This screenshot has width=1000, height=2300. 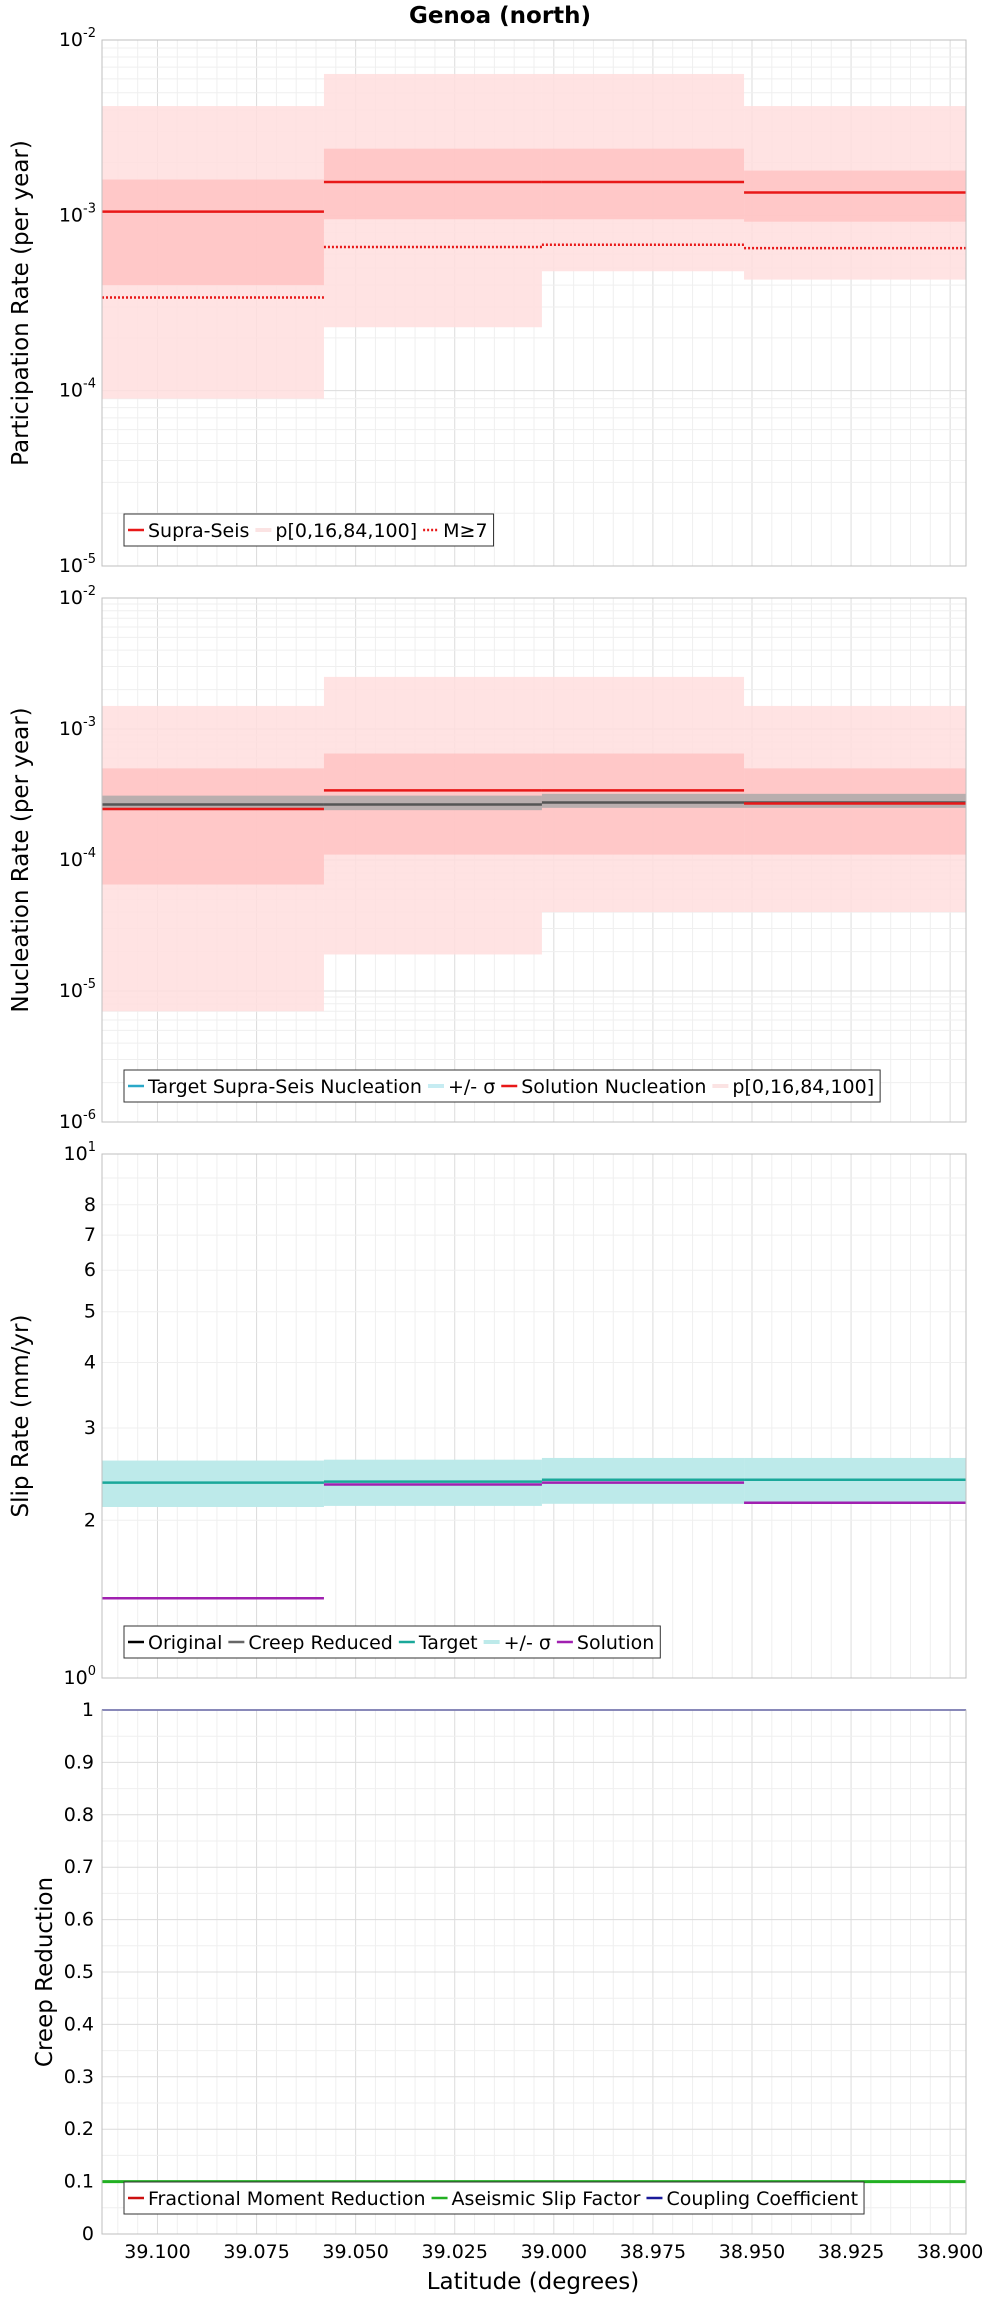 What do you see at coordinates (21, 859) in the screenshot?
I see `y-axis-label: Nucleation Rate (per year)` at bounding box center [21, 859].